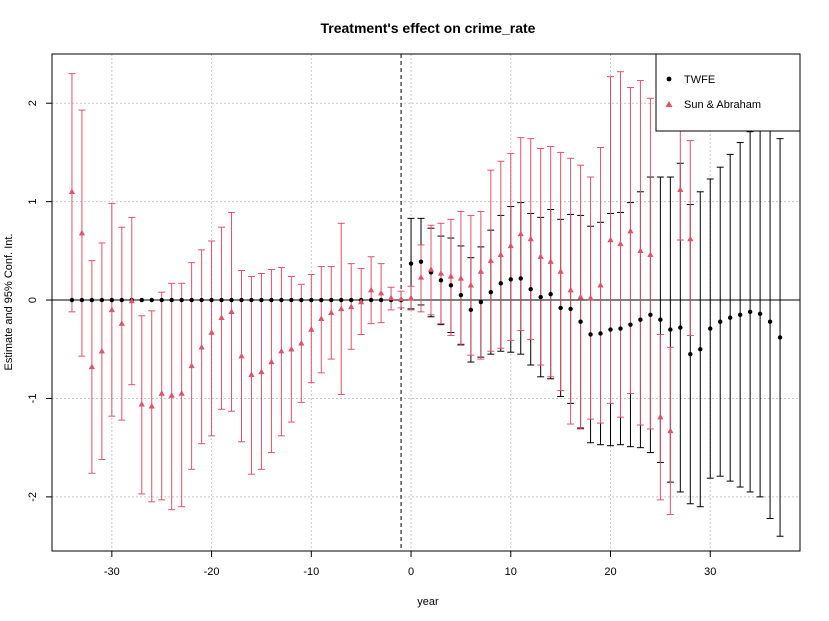  Describe the element at coordinates (33, 497) in the screenshot. I see `y-tick-label: -2` at that location.